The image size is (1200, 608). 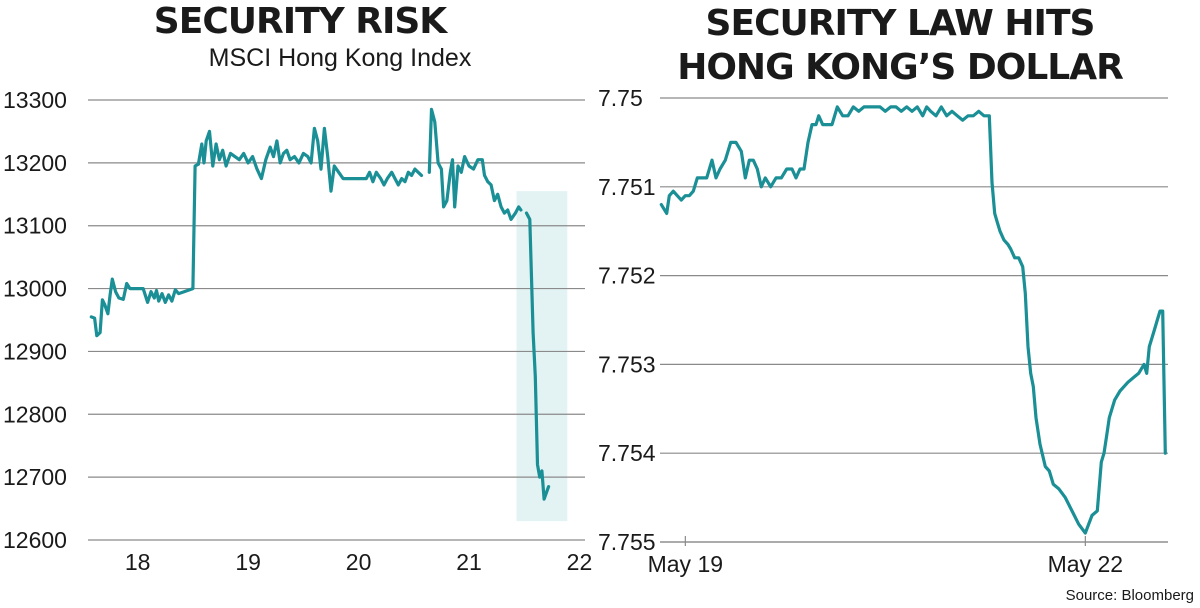 What do you see at coordinates (580, 562) in the screenshot?
I see `left-x-tick-label: 22` at bounding box center [580, 562].